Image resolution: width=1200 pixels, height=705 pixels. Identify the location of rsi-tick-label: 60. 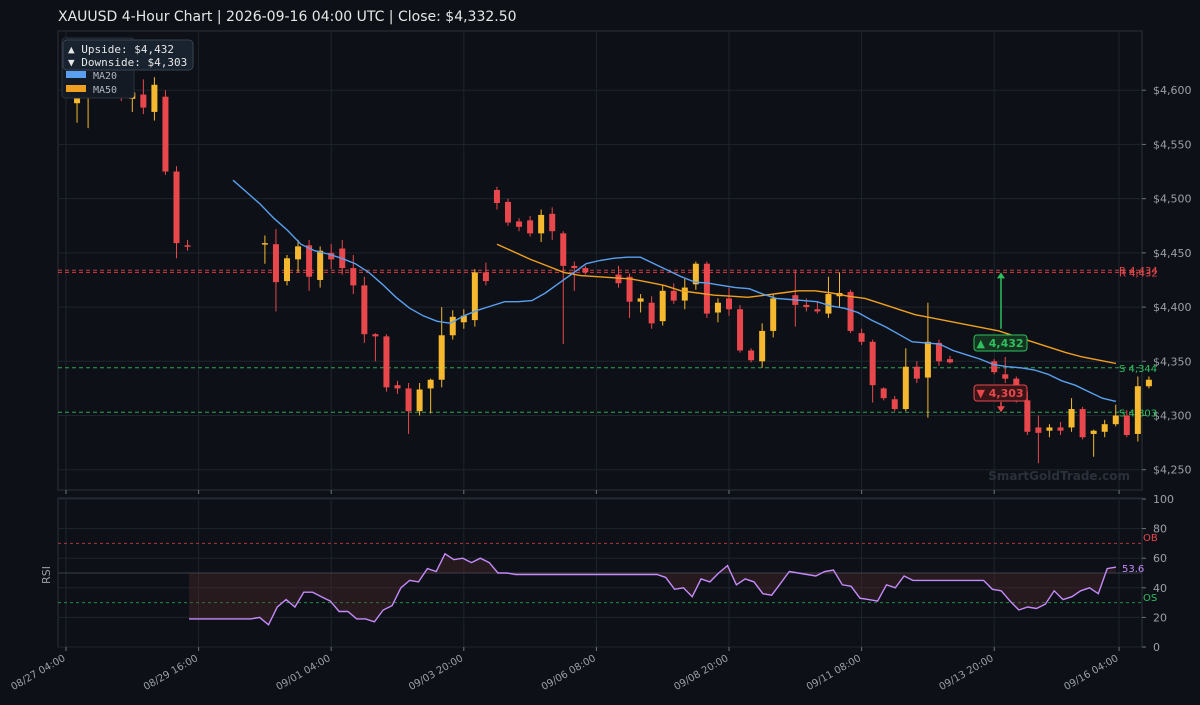
(1160, 558).